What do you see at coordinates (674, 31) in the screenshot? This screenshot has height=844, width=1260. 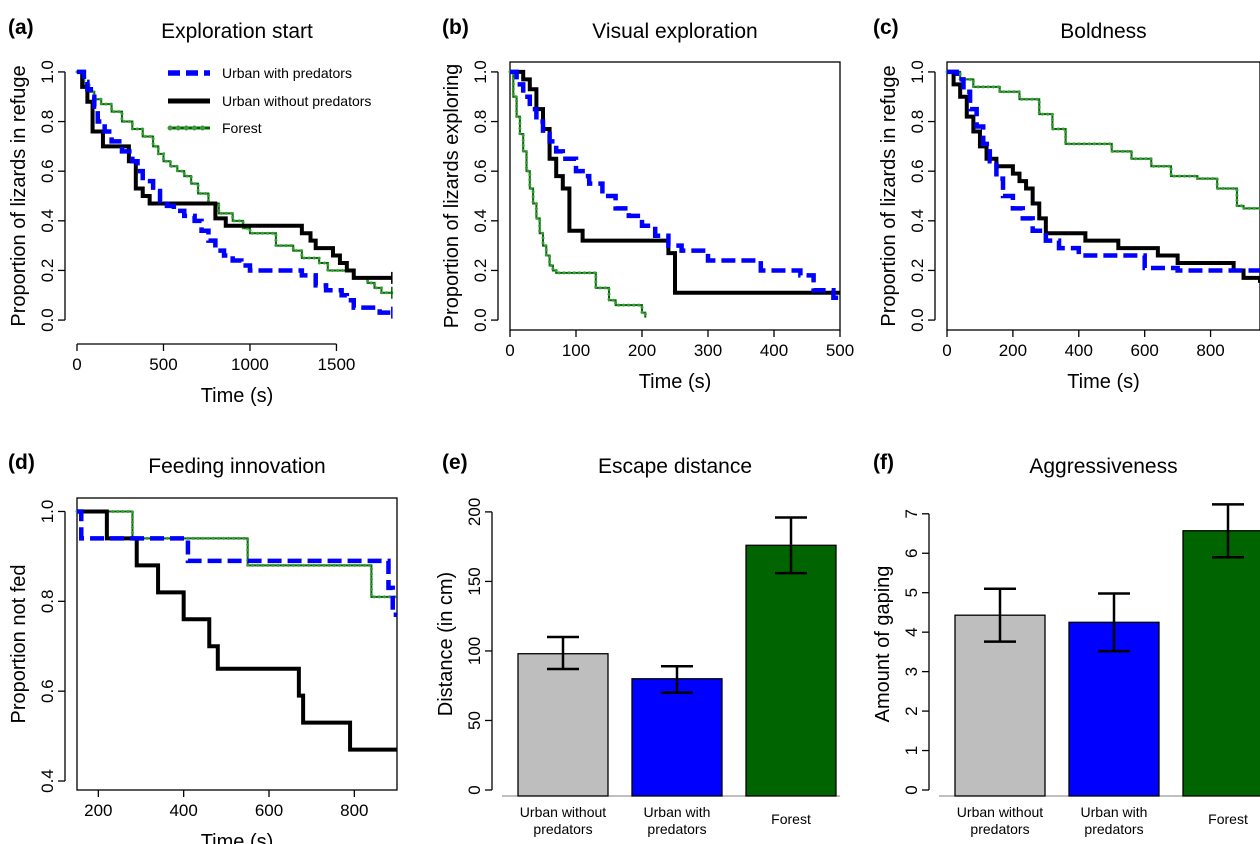 I see `panel-title: Visual exploration` at bounding box center [674, 31].